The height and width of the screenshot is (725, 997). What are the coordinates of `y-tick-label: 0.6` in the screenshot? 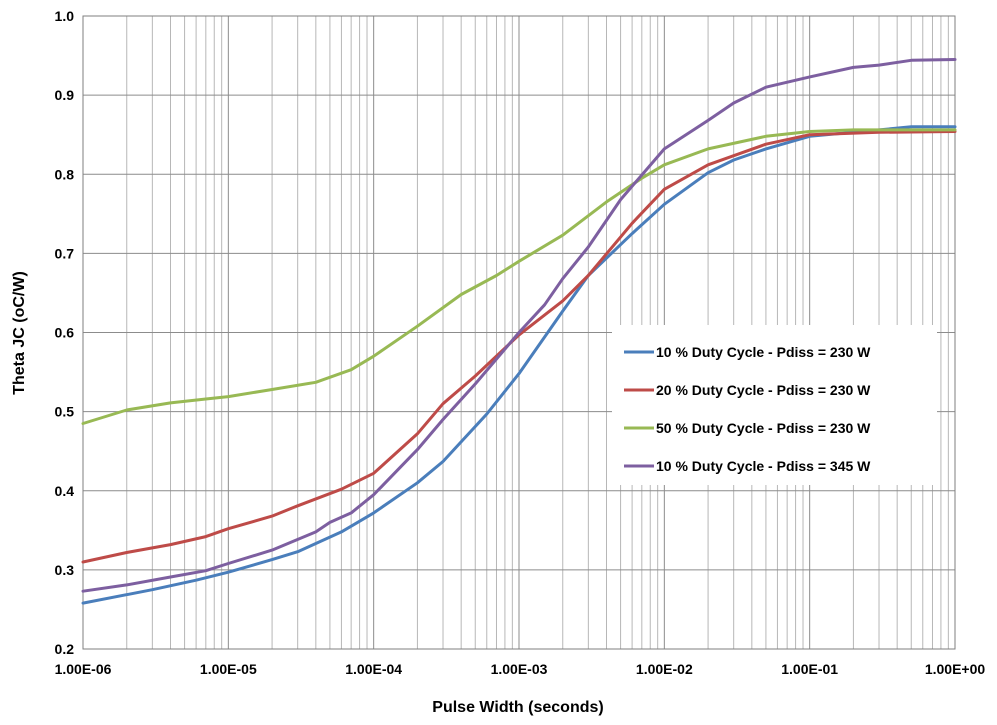 It's located at (65, 333).